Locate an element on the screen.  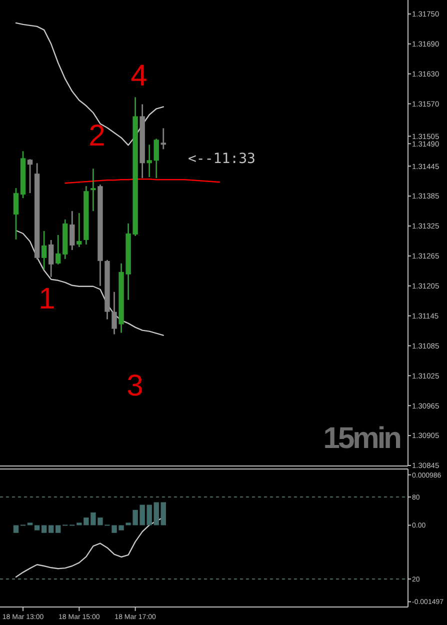
annotation: 15min is located at coordinates (362, 438).